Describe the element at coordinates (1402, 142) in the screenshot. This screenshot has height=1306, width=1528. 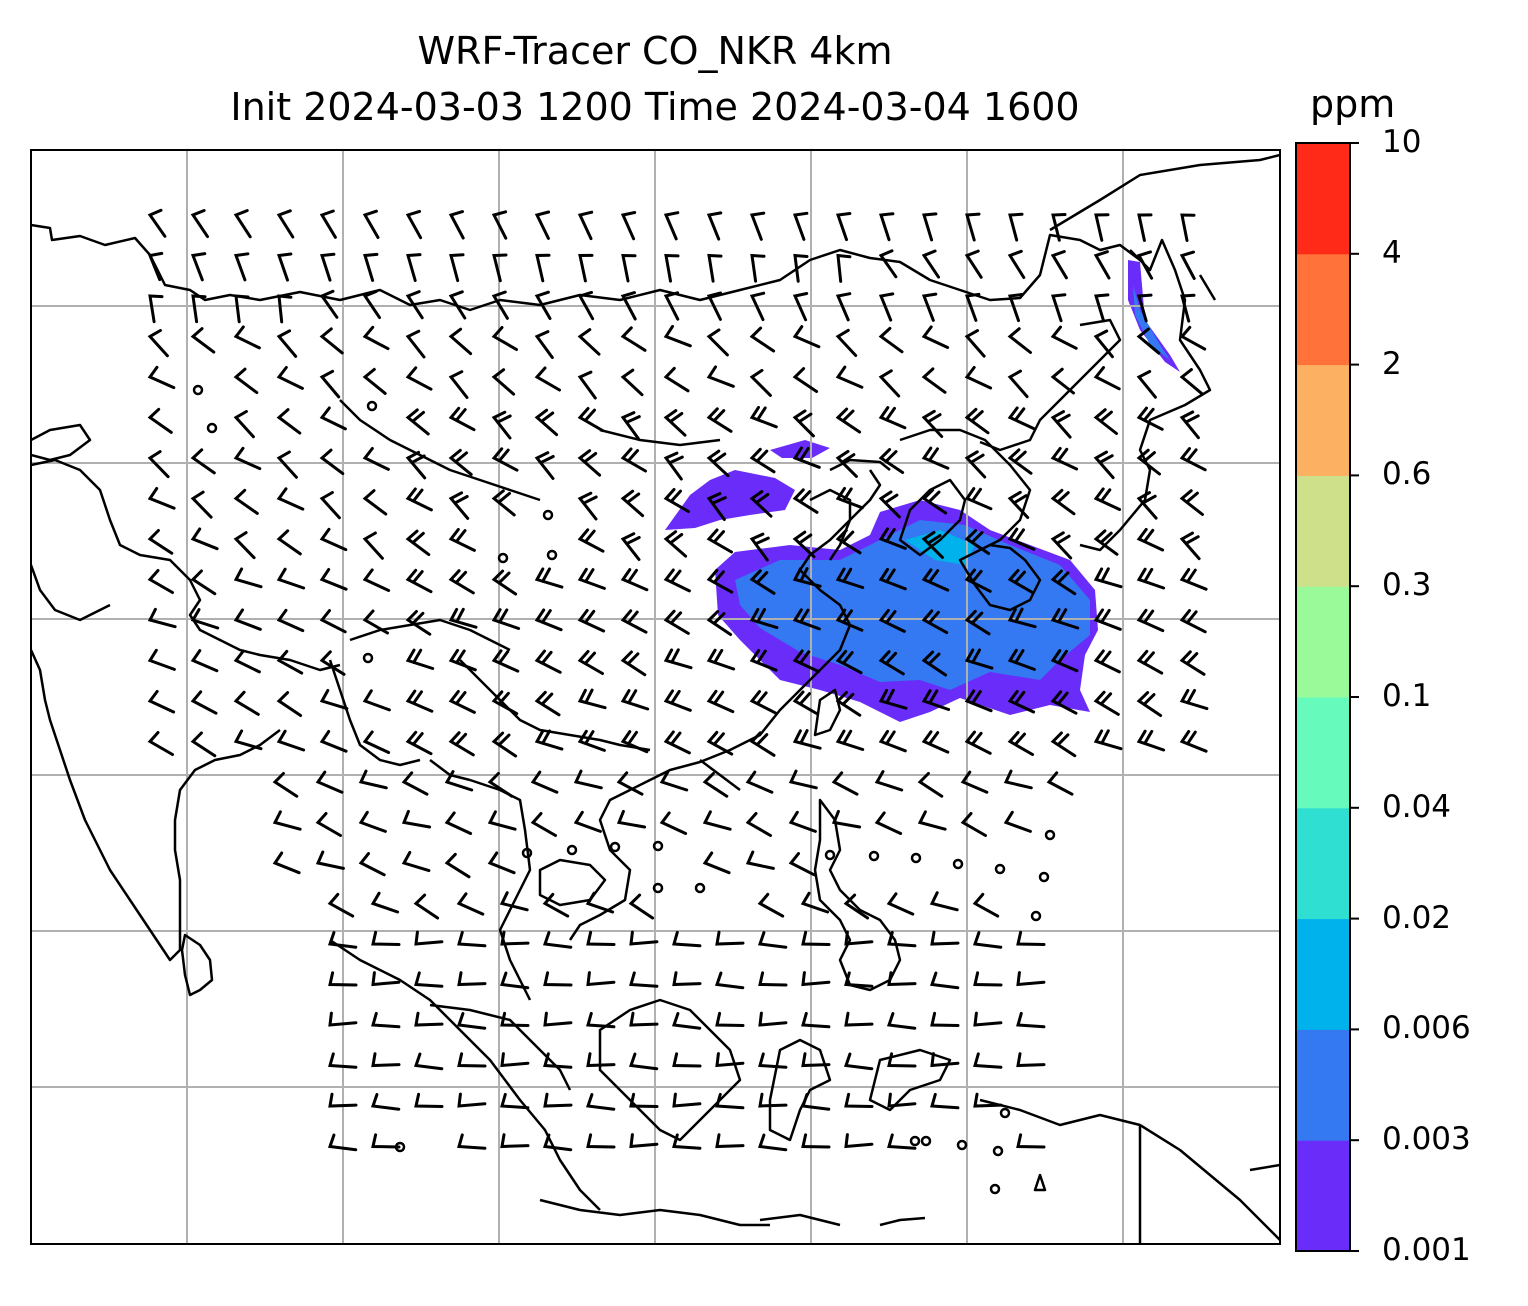
I see `colorbar-tick-label: 10` at that location.